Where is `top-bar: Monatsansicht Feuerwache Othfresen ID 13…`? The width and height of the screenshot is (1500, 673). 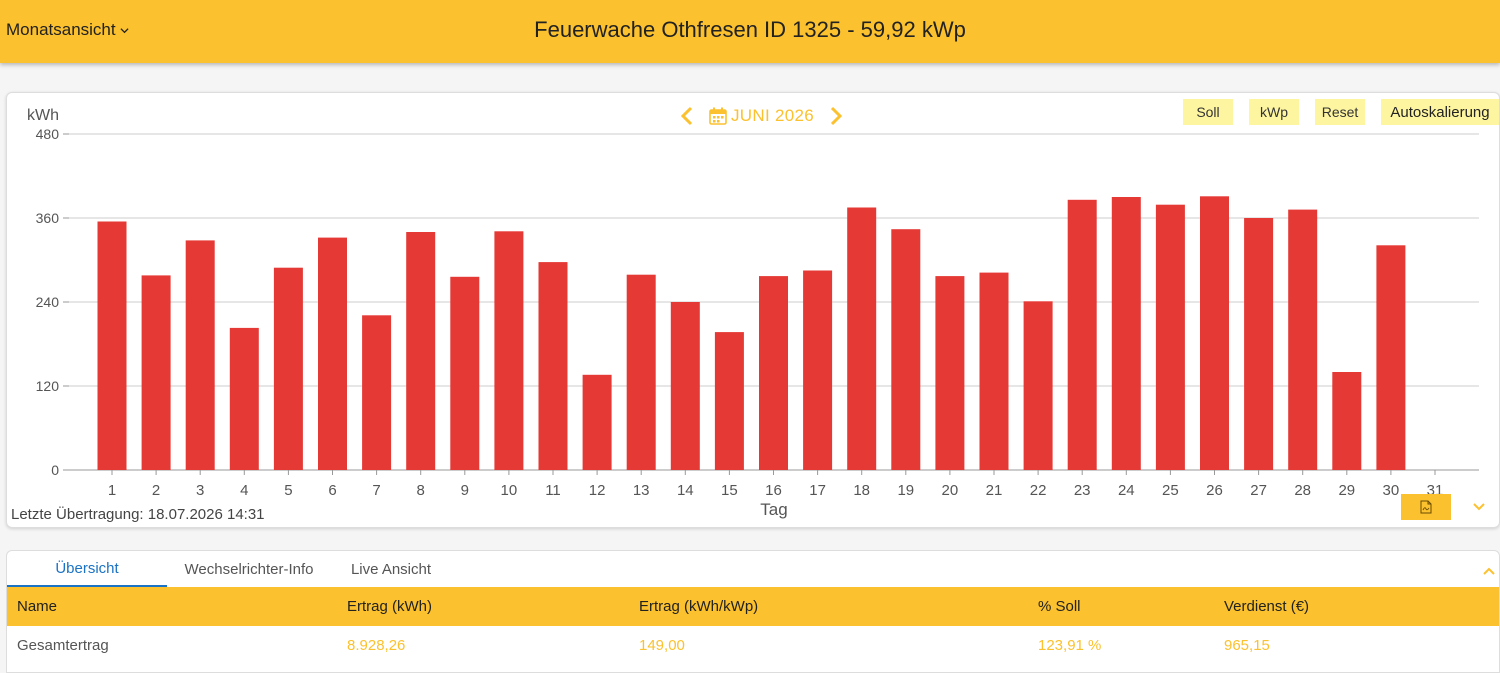 top-bar: Monatsansicht Feuerwache Othfresen ID 13… is located at coordinates (750, 31).